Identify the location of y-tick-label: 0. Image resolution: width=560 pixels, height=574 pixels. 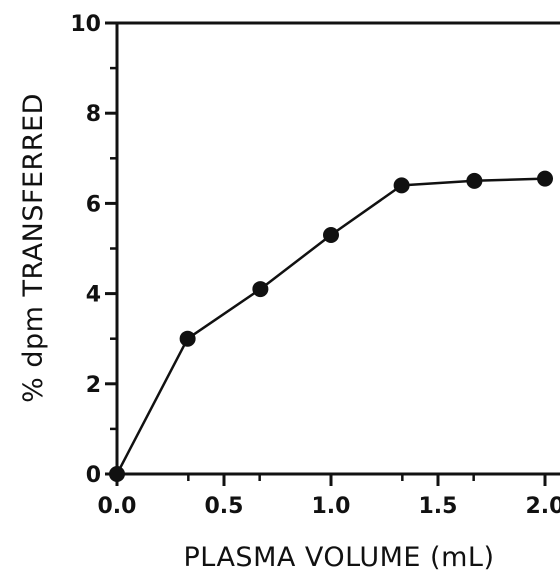
(93, 475).